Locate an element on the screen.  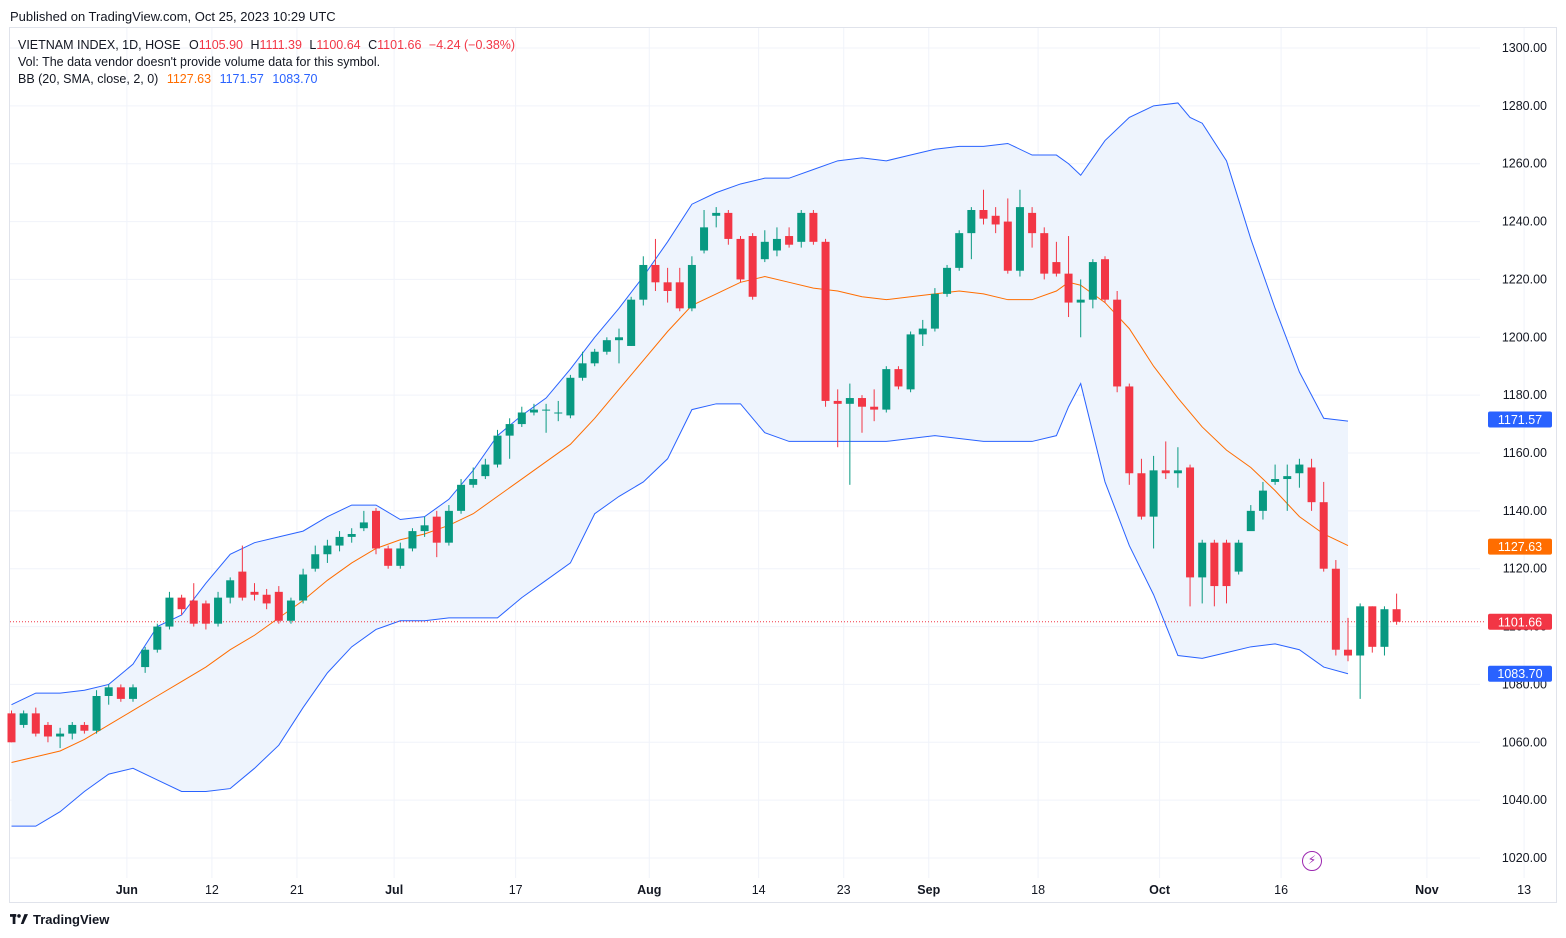
y-tick-label: 1140.00 is located at coordinates (1525, 511).